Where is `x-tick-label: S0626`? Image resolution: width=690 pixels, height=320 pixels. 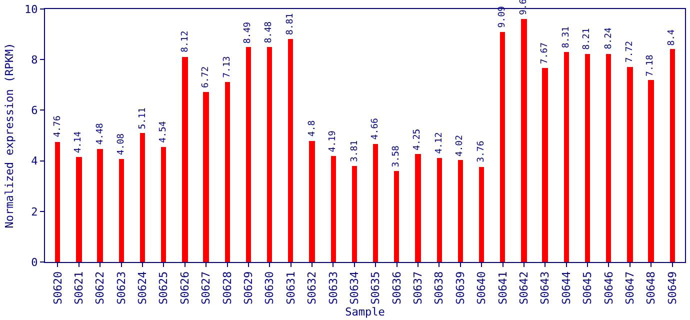
x-tick-label: S0626 is located at coordinates (185, 288).